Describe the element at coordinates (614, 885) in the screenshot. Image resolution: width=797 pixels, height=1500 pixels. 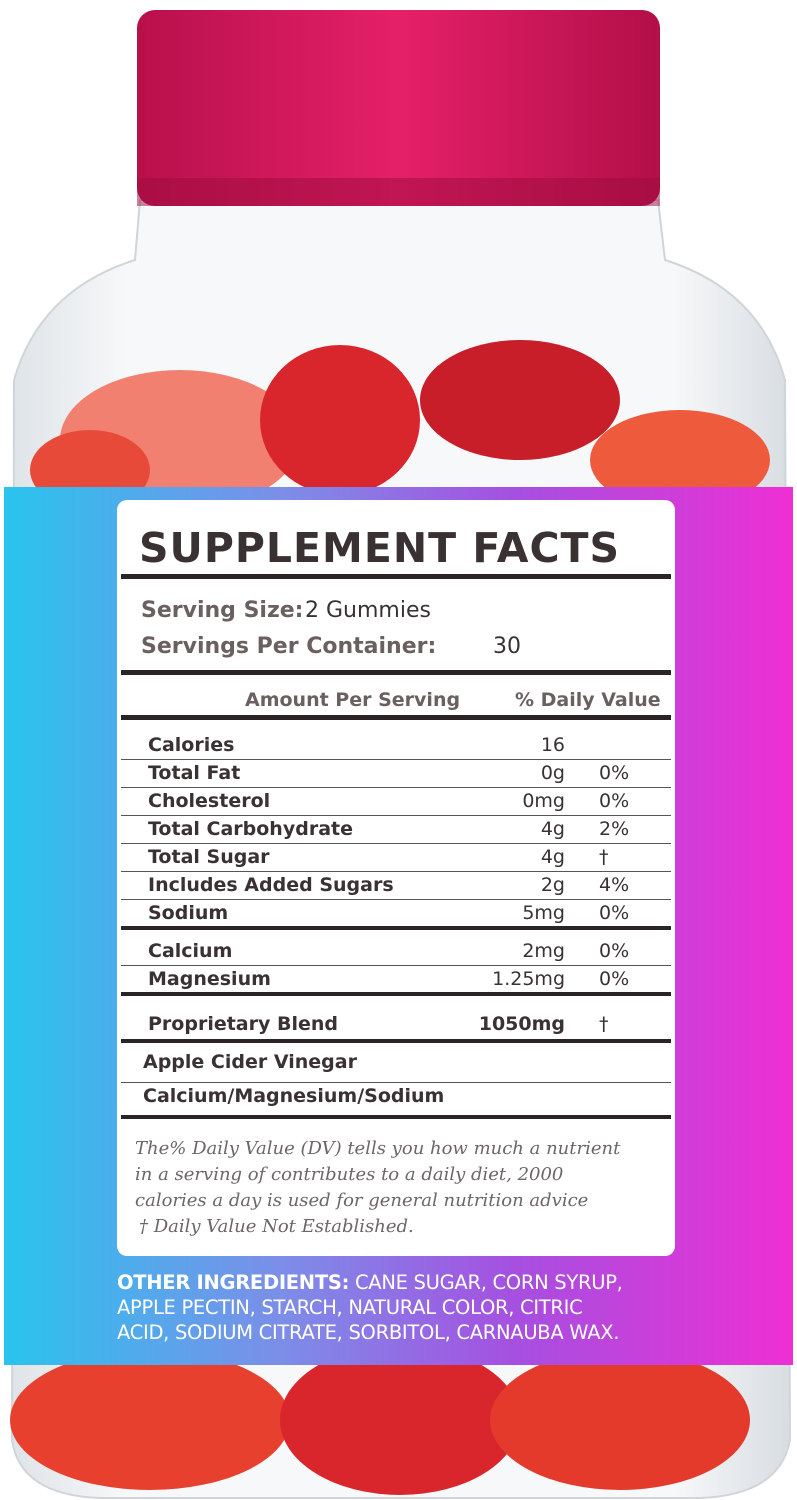
I see `nutrient-dv: 4%` at that location.